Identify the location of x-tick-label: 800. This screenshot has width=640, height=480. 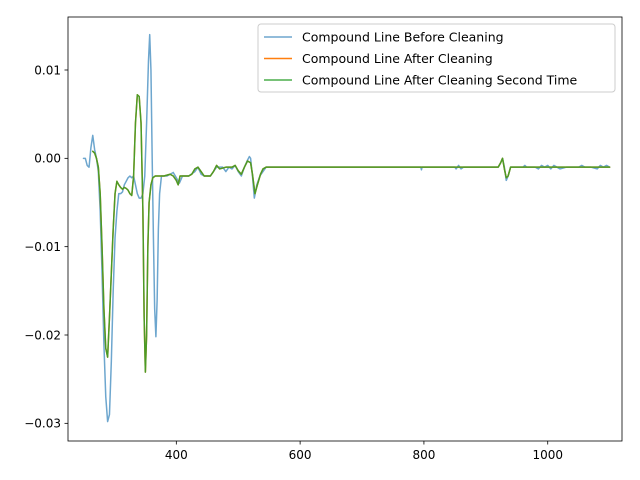
(423, 455).